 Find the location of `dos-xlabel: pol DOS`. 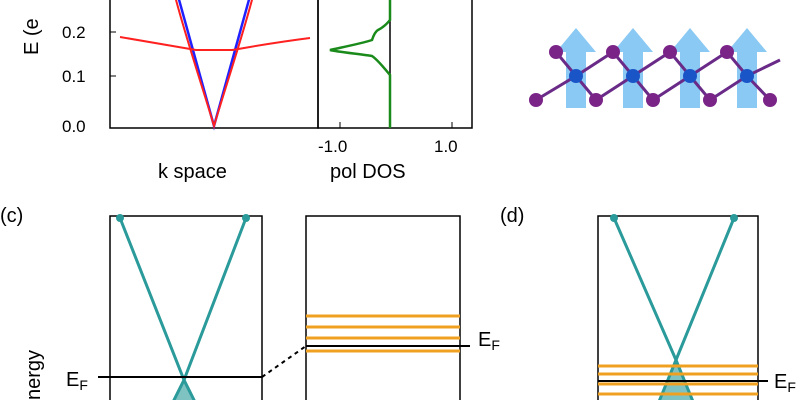

dos-xlabel: pol DOS is located at coordinates (368, 172).